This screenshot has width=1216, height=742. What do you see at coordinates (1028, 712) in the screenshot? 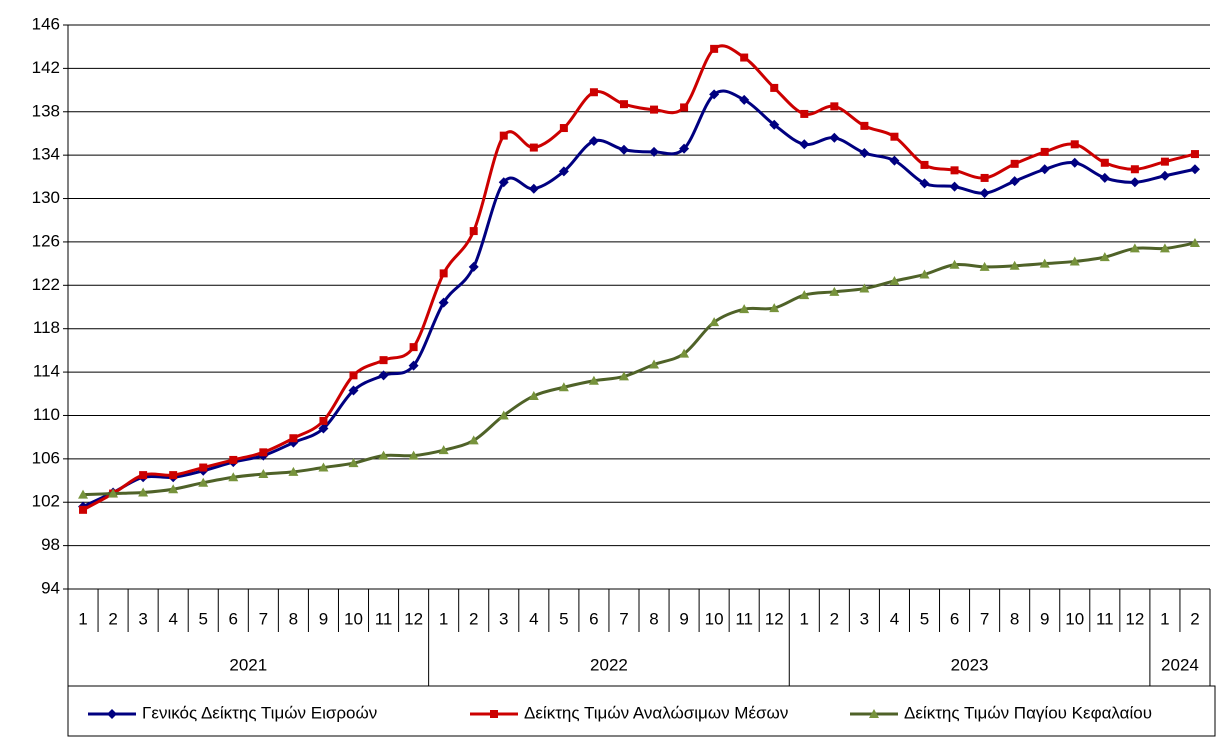
I see `legend-label: Δείκτης Τιμών Παγίου Κεφαλαίου` at bounding box center [1028, 712].